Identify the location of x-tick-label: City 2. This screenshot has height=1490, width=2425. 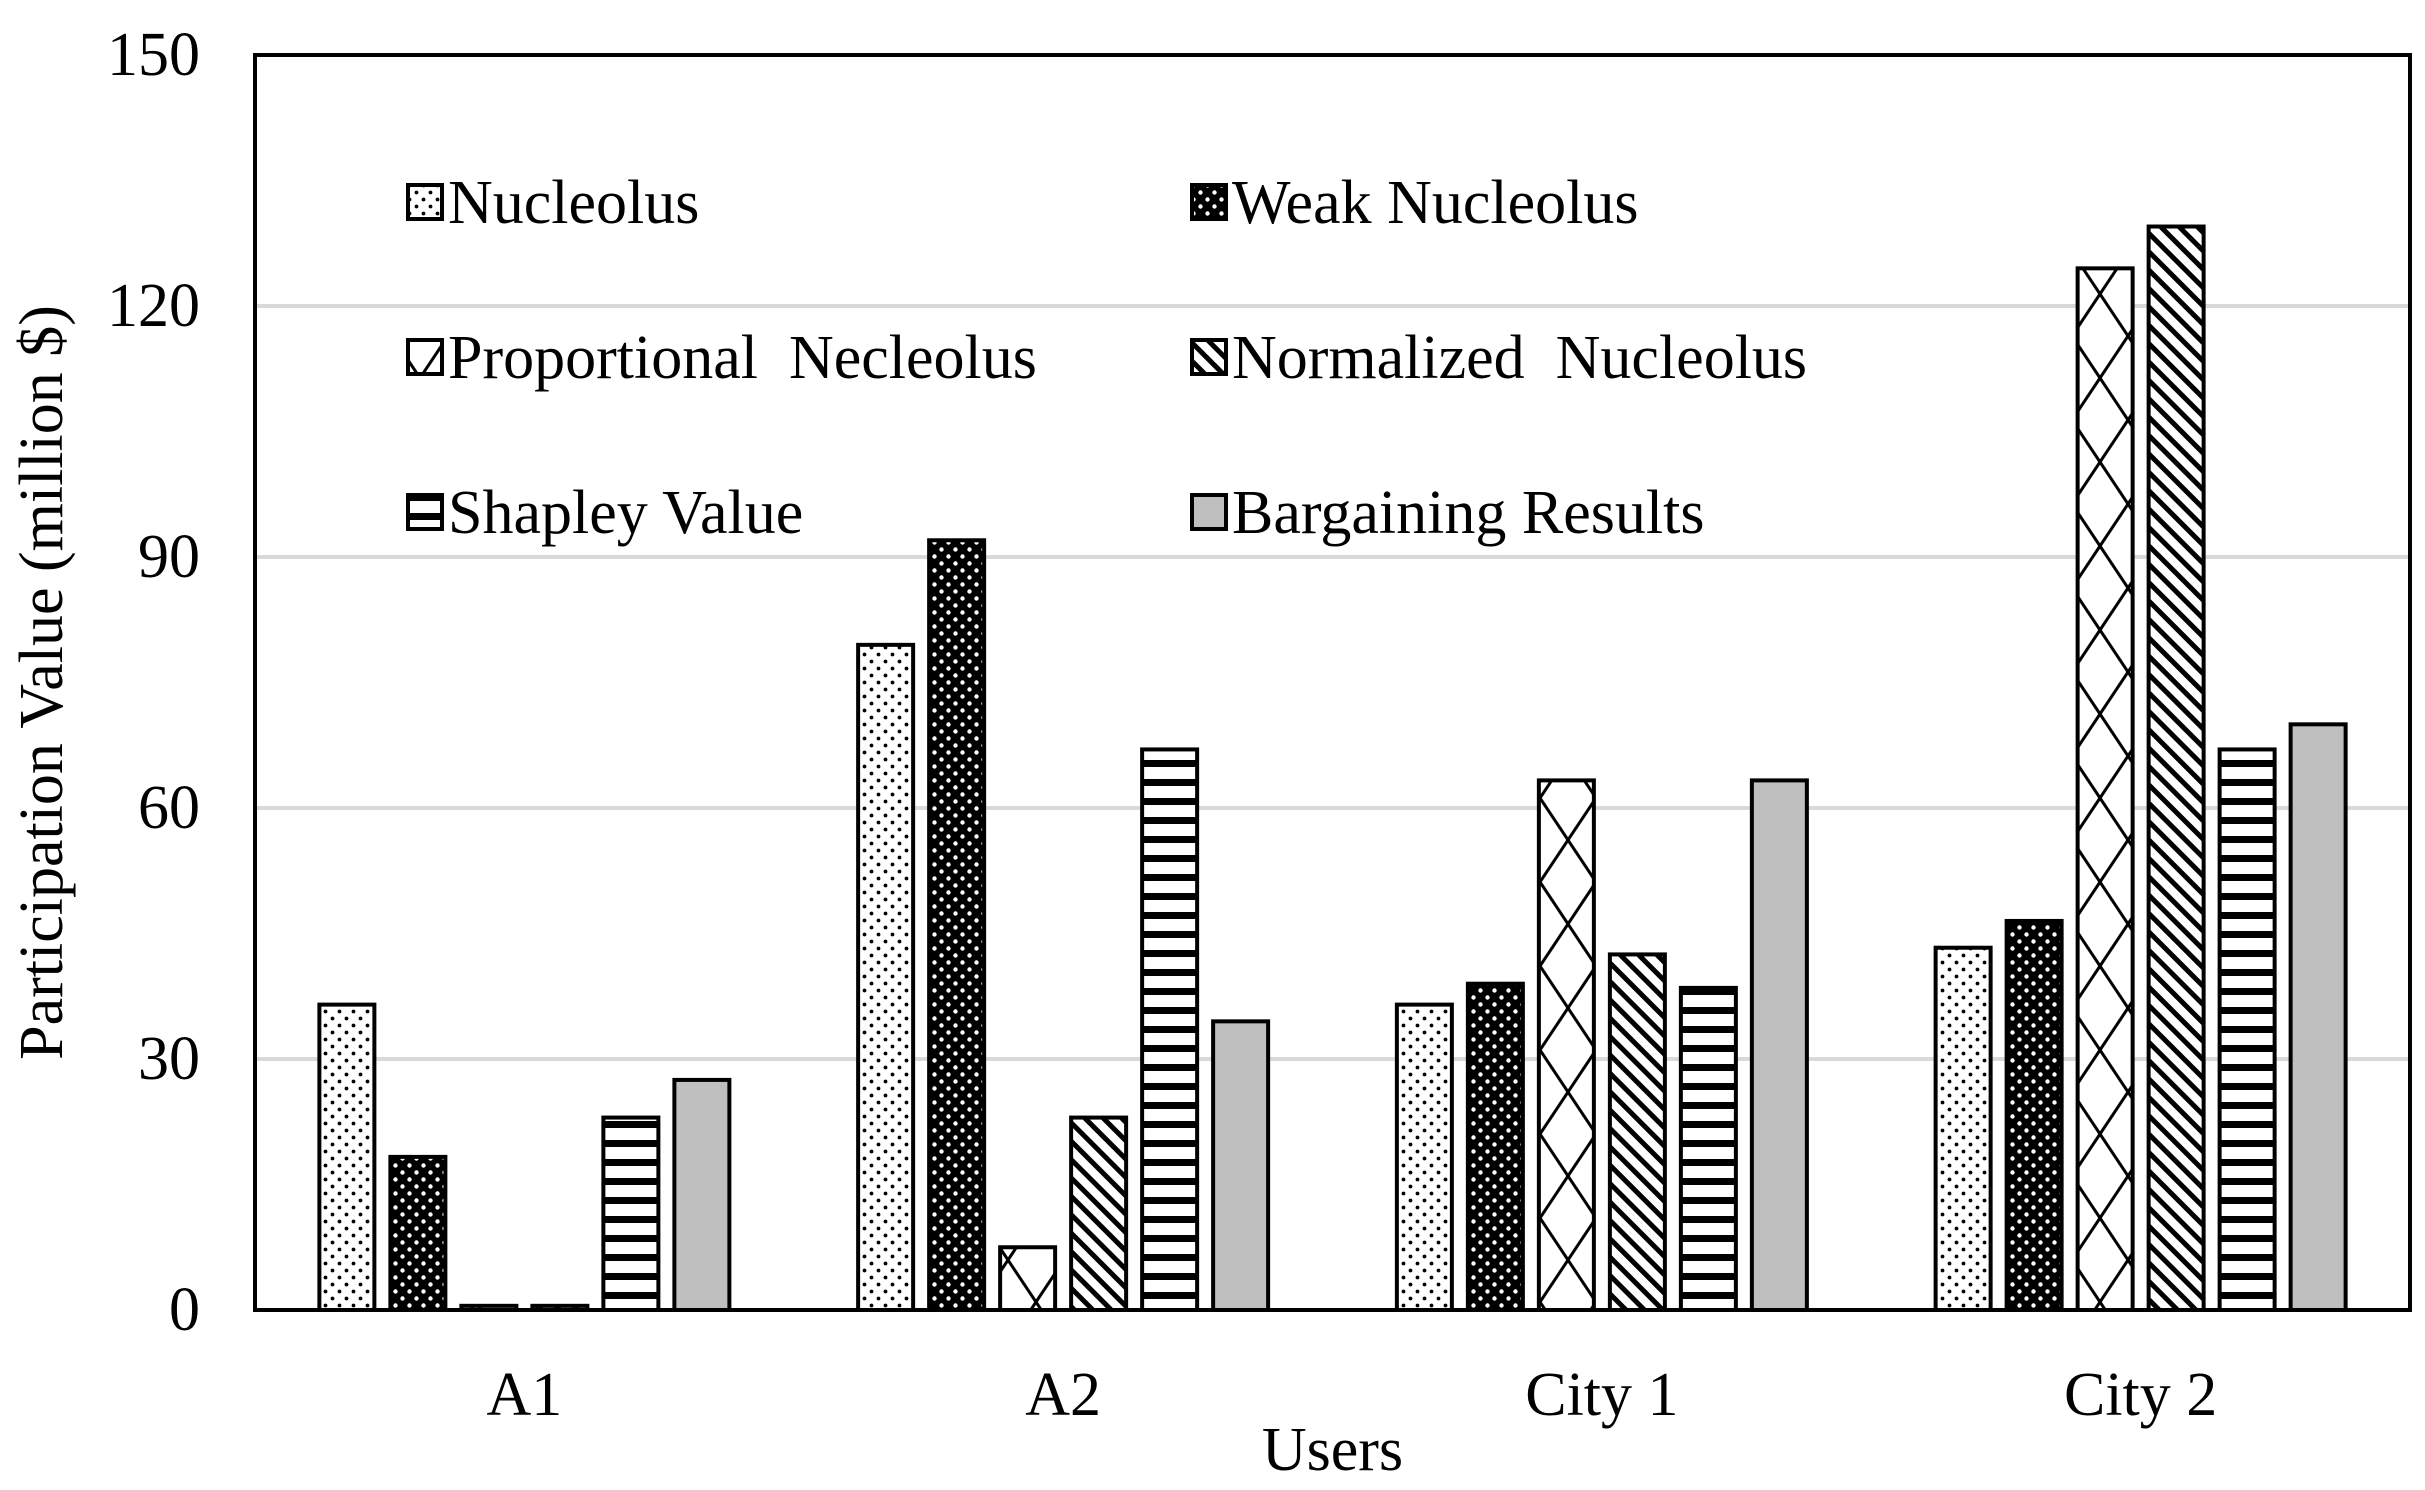
(2140, 1395).